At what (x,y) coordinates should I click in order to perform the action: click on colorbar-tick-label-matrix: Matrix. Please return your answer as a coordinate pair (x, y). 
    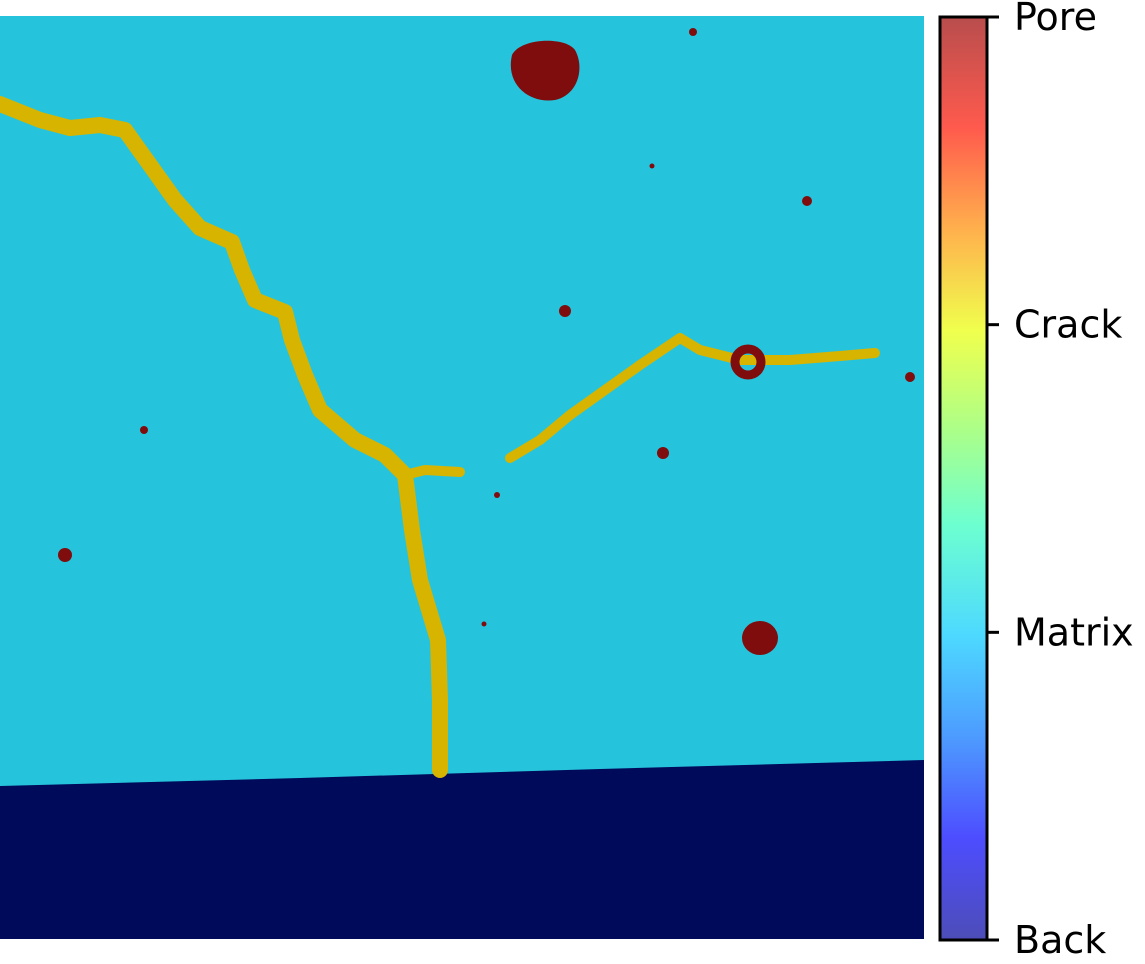
    Looking at the image, I should click on (1074, 632).